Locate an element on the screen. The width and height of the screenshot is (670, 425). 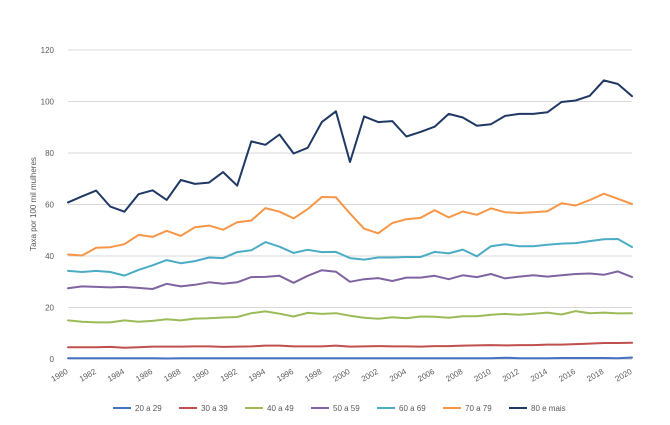
legend-label: 60 a 69 is located at coordinates (412, 408).